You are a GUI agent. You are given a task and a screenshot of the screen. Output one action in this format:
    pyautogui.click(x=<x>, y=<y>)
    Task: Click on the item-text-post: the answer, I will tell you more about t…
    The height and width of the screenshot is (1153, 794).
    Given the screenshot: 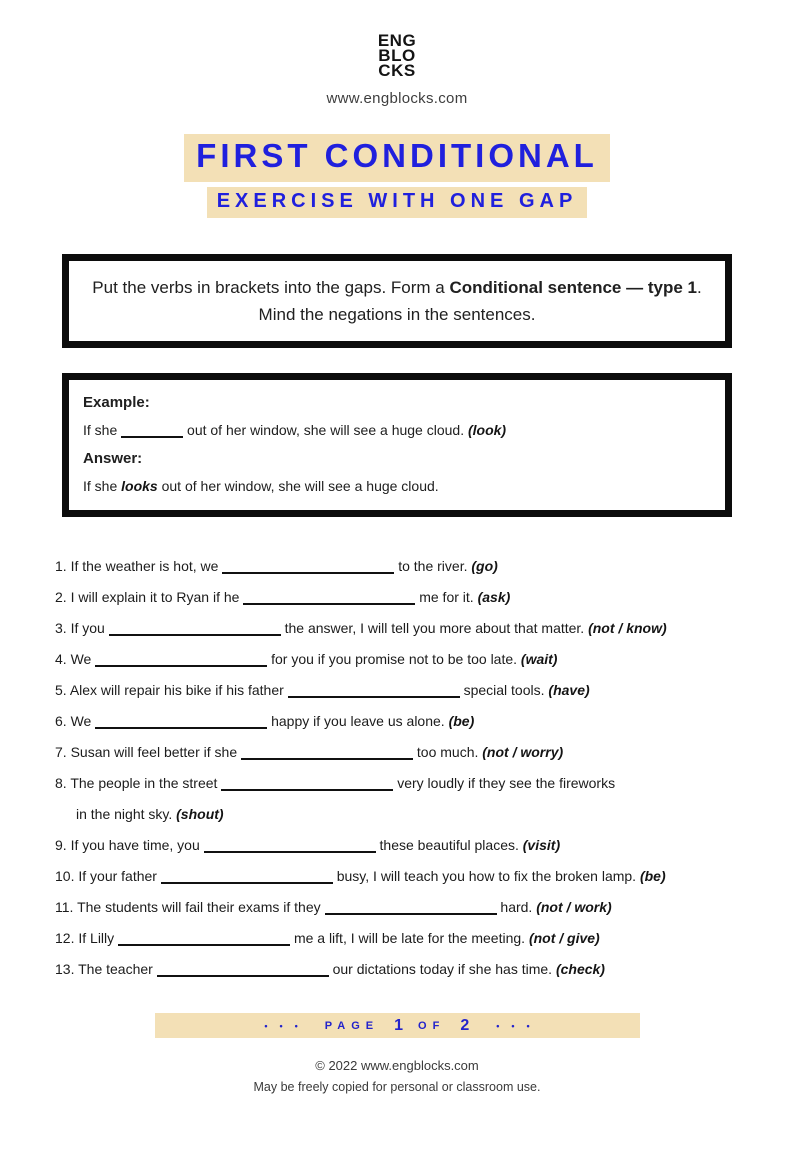 What is the action you would take?
    pyautogui.click(x=434, y=628)
    